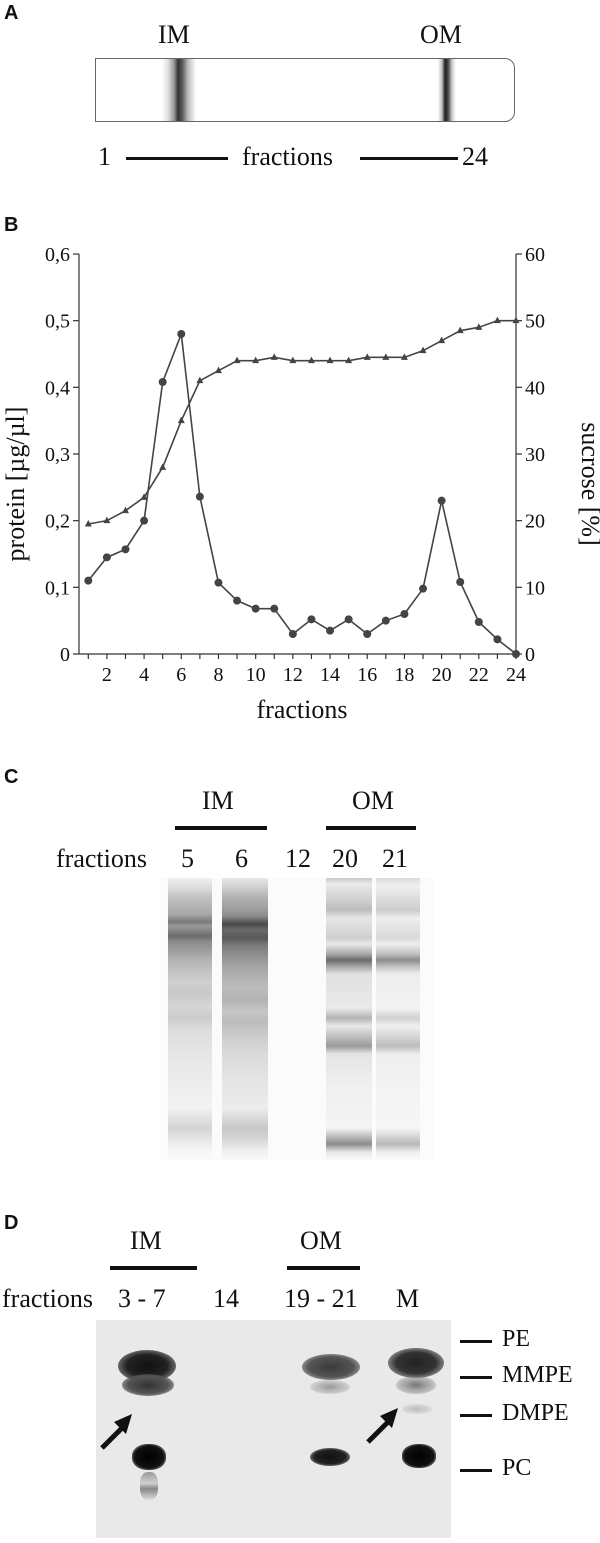 The height and width of the screenshot is (1543, 600). What do you see at coordinates (57, 588) in the screenshot?
I see `y-left-tick-label: 0,1` at bounding box center [57, 588].